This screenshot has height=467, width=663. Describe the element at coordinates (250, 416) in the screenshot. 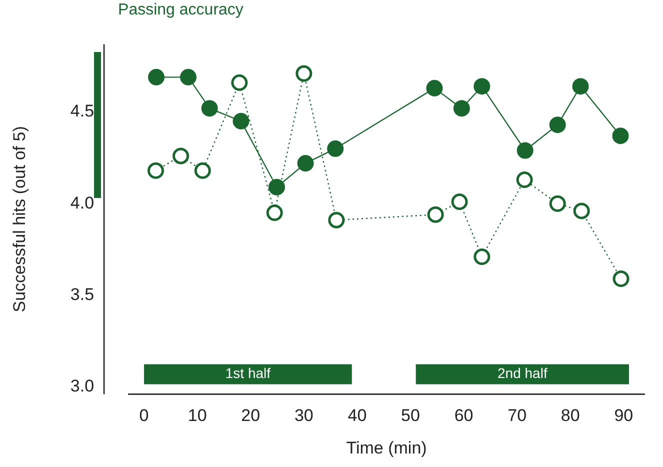

I see `x-tick-label: 20` at that location.